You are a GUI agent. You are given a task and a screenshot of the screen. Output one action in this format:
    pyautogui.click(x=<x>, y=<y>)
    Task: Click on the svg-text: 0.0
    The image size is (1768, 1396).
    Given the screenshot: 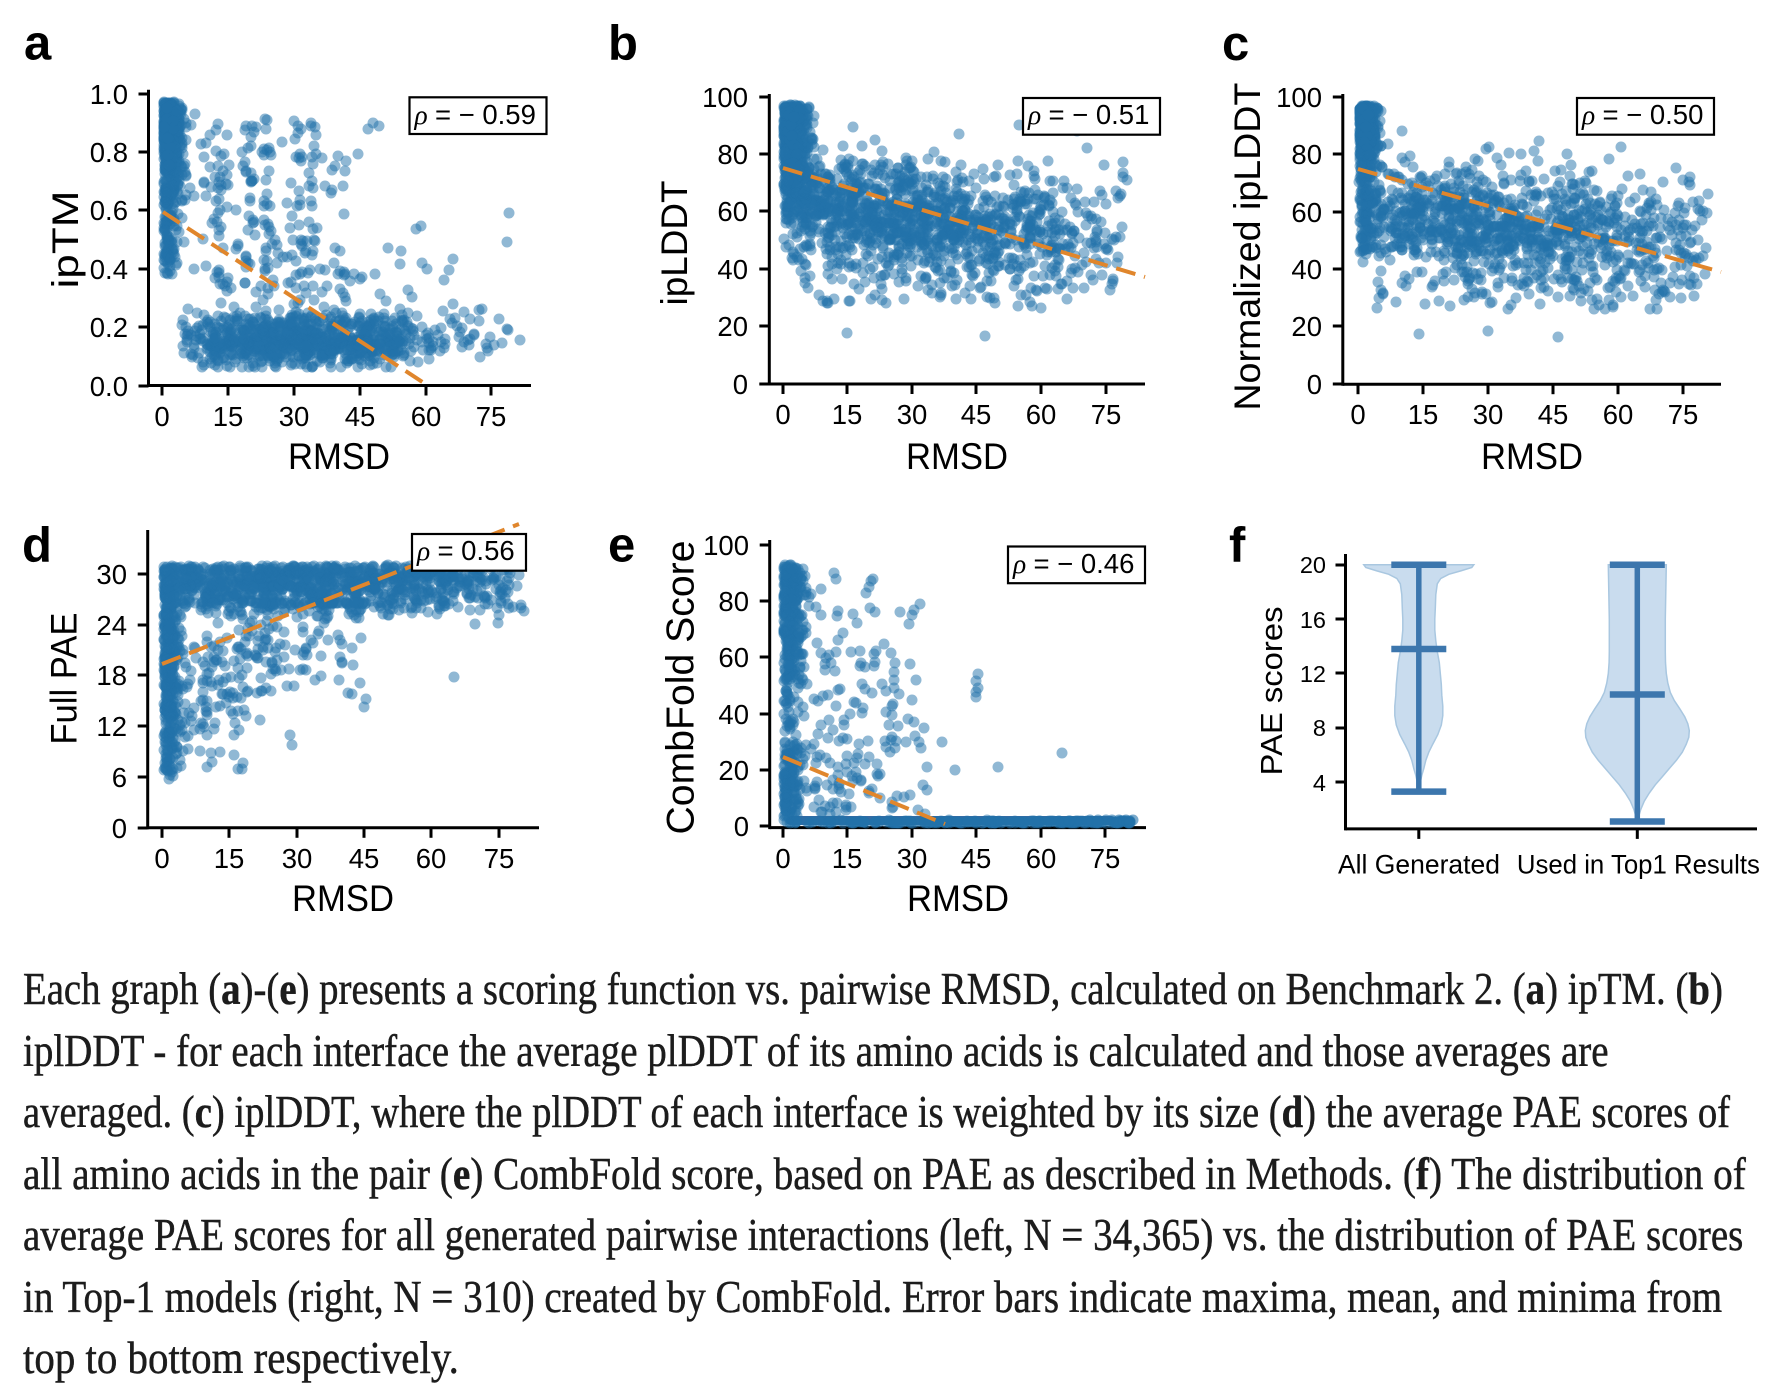 What is the action you would take?
    pyautogui.click(x=109, y=386)
    